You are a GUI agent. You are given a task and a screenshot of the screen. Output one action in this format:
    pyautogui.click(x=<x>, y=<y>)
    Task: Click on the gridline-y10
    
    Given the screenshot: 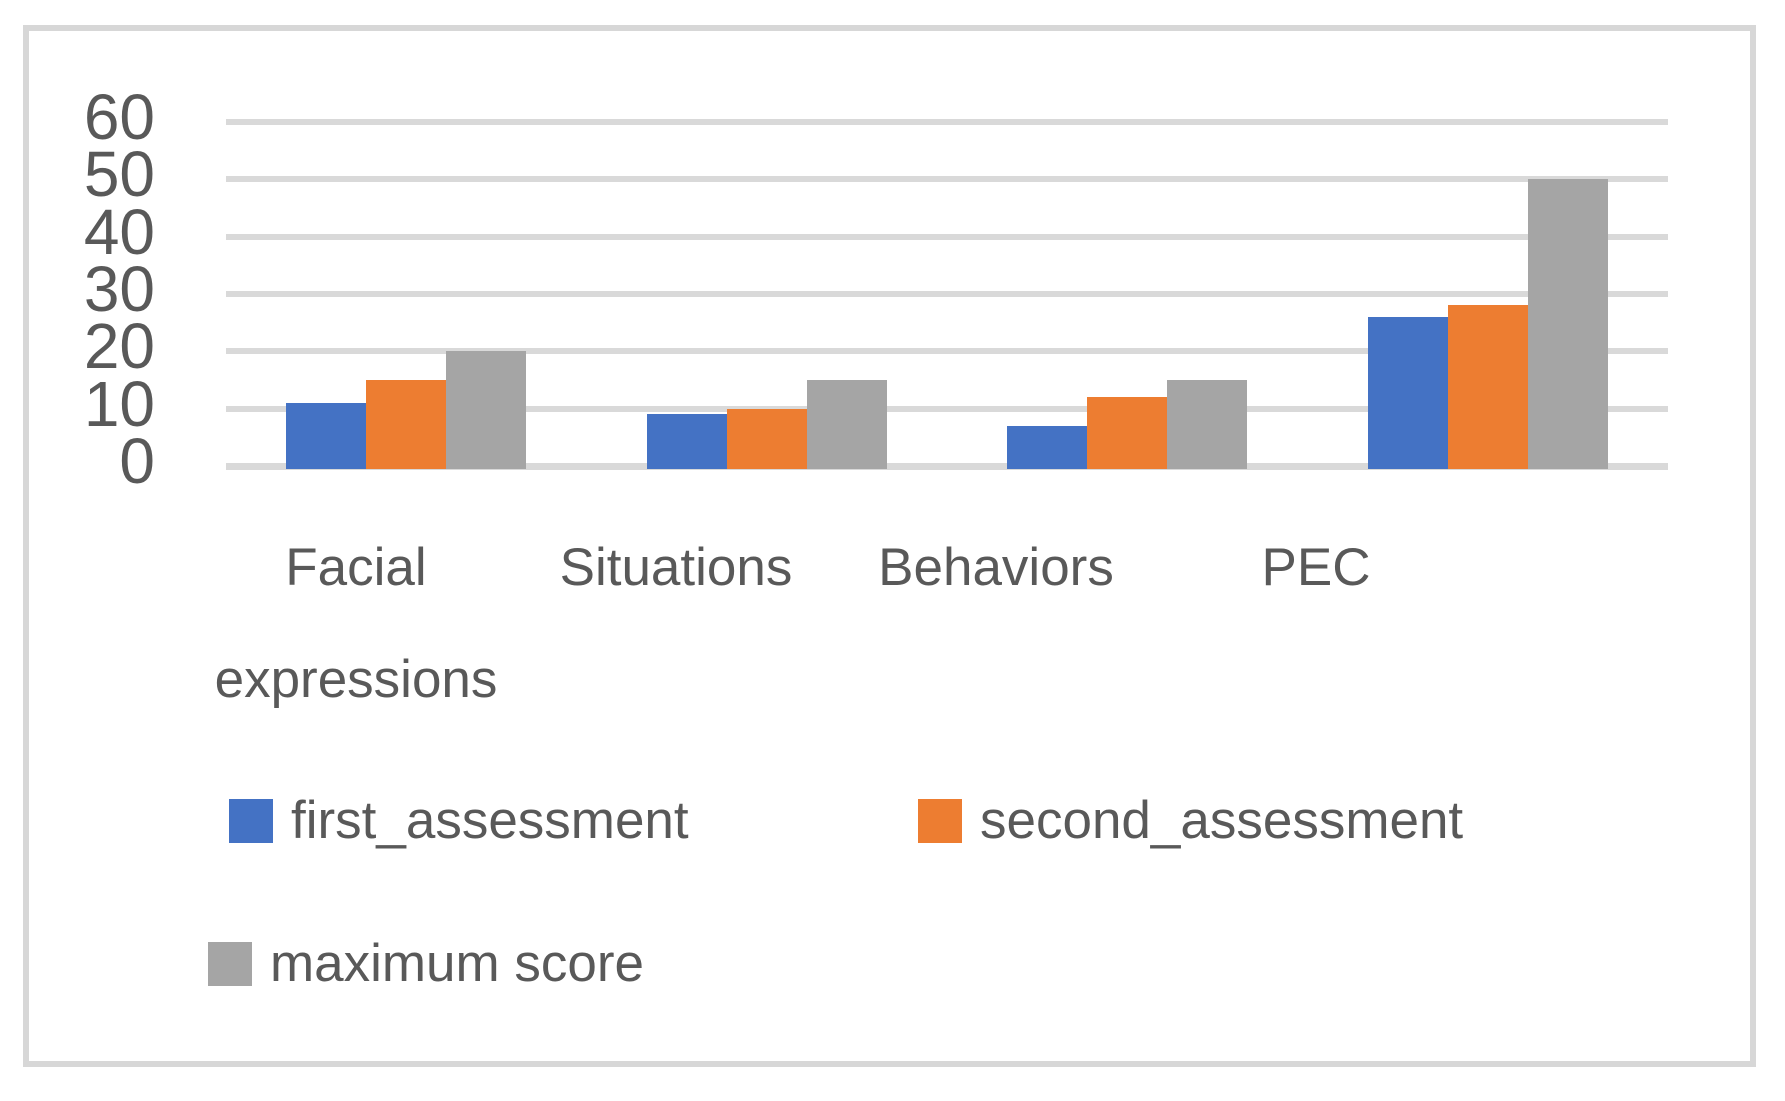 What is the action you would take?
    pyautogui.click(x=947, y=408)
    